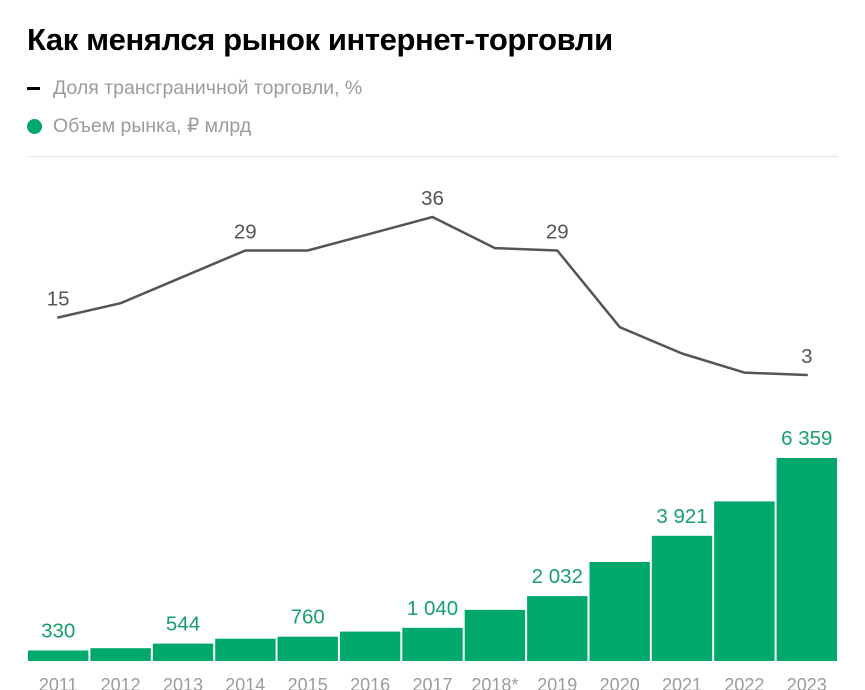 The image size is (865, 690). Describe the element at coordinates (682, 598) in the screenshot. I see `bar-2021` at that location.